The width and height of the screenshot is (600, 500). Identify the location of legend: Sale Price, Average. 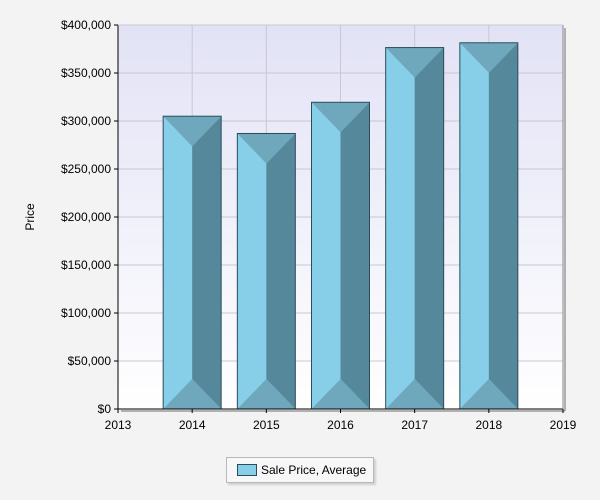
(300, 470).